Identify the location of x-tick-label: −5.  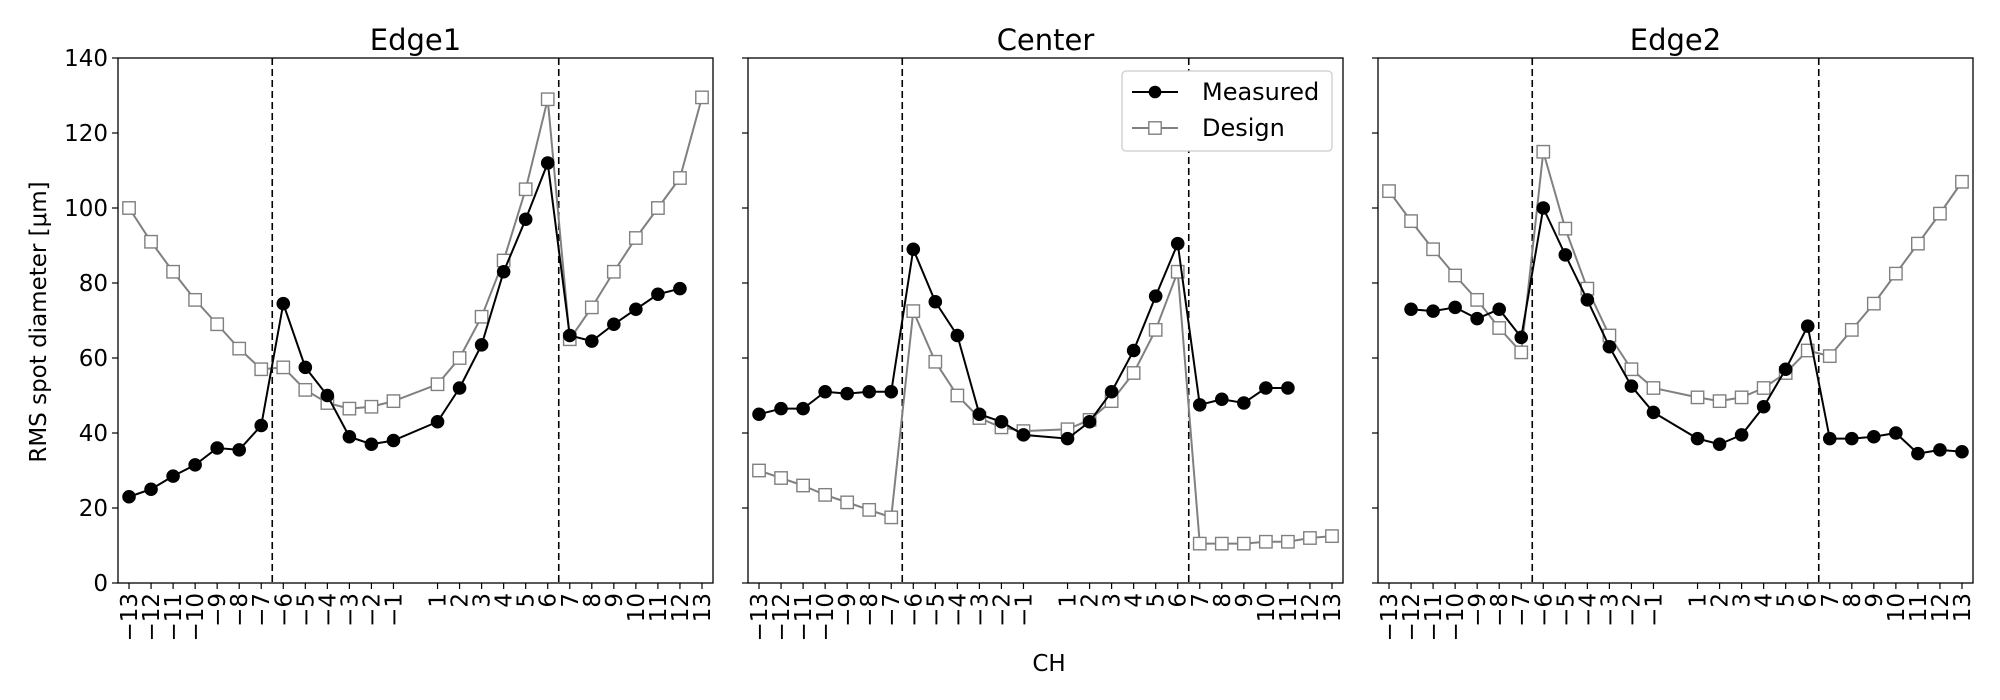
(1566, 610).